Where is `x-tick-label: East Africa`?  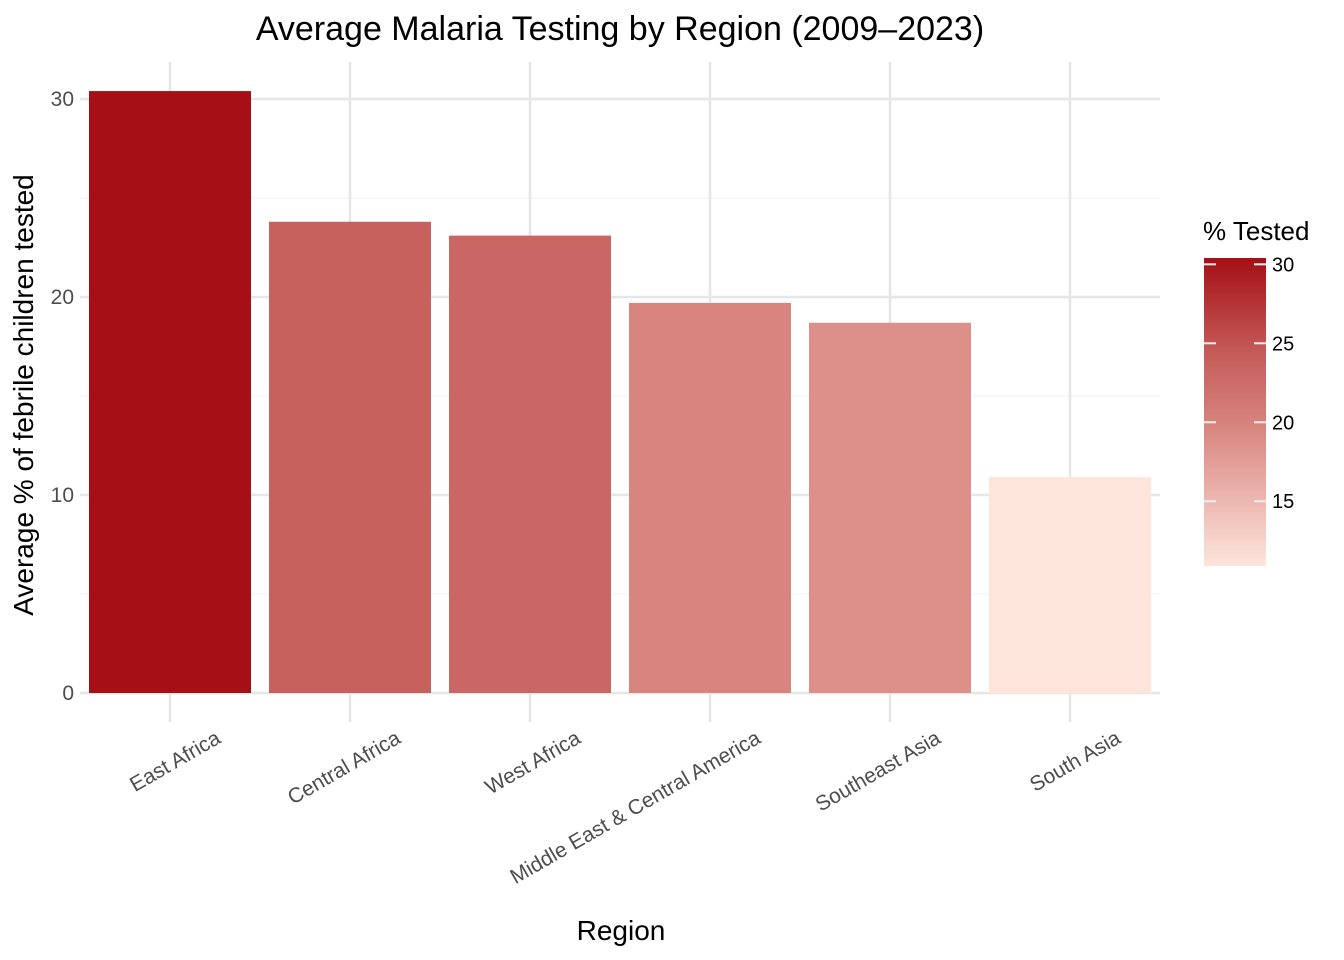 x-tick-label: East Africa is located at coordinates (175, 761).